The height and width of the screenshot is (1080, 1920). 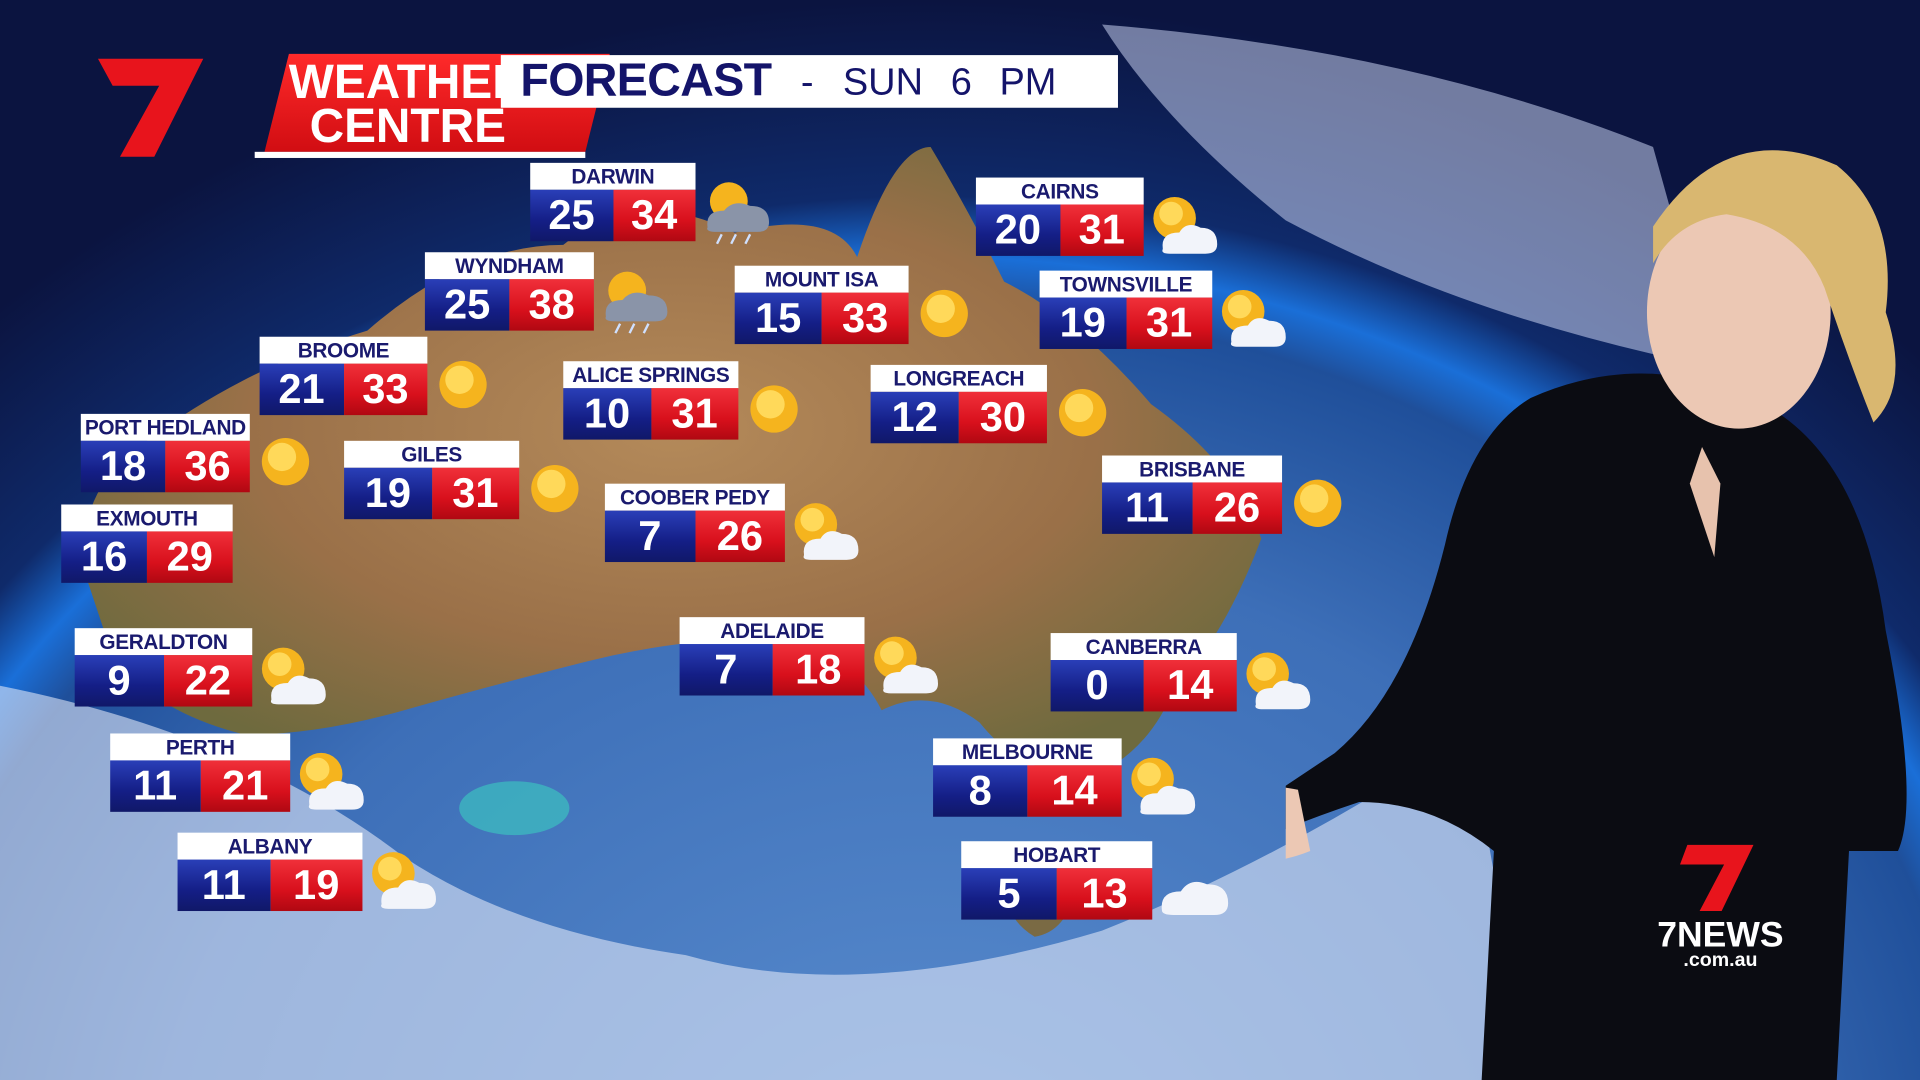 I want to click on city-hobart: HOBART 5 13, so click(x=1057, y=880).